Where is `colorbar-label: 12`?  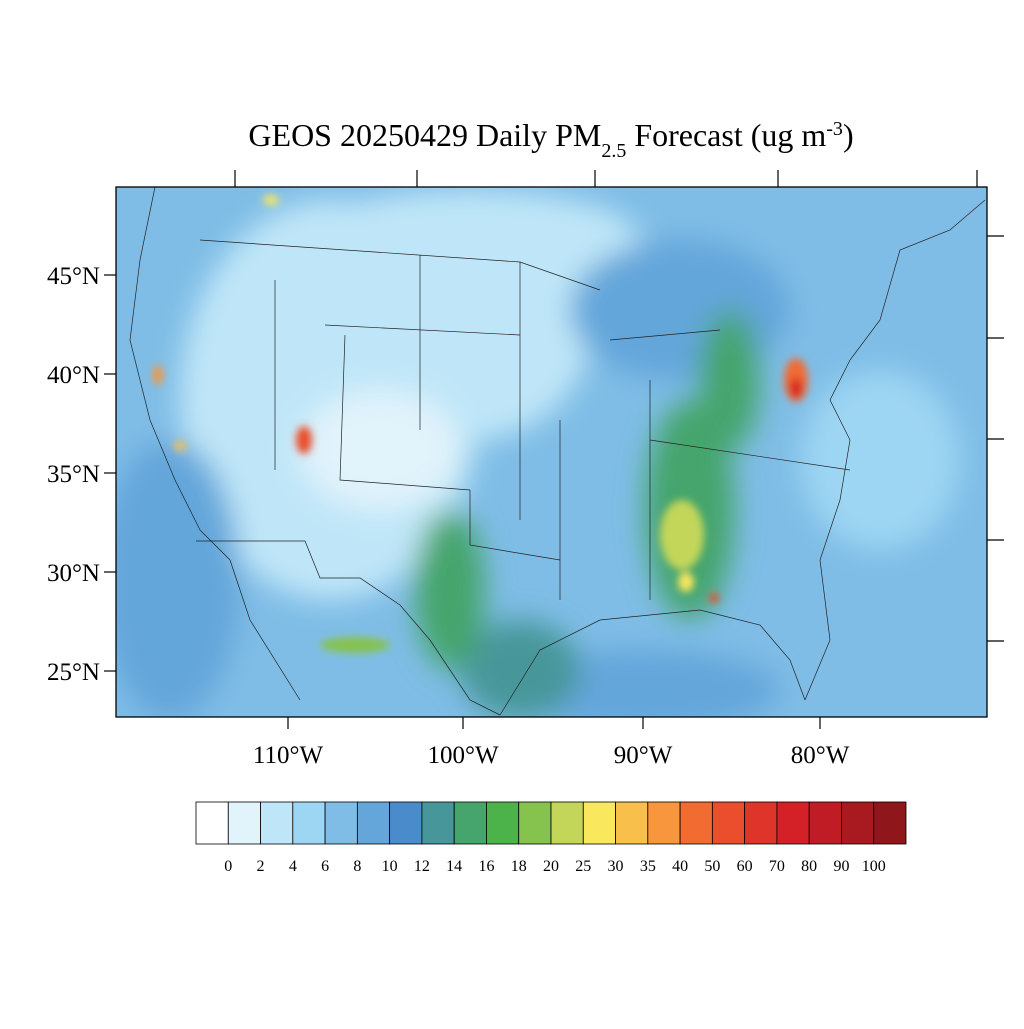 colorbar-label: 12 is located at coordinates (422, 866).